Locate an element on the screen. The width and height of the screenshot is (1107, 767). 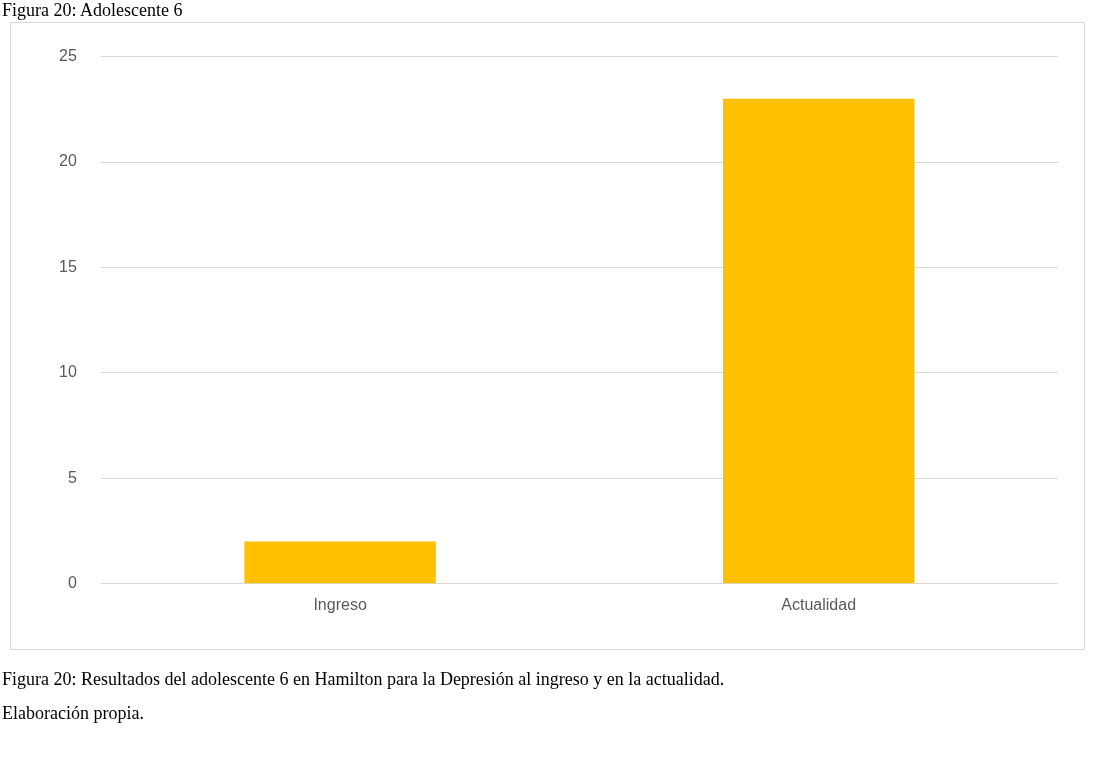
x-tick-label: Actualidad is located at coordinates (819, 604).